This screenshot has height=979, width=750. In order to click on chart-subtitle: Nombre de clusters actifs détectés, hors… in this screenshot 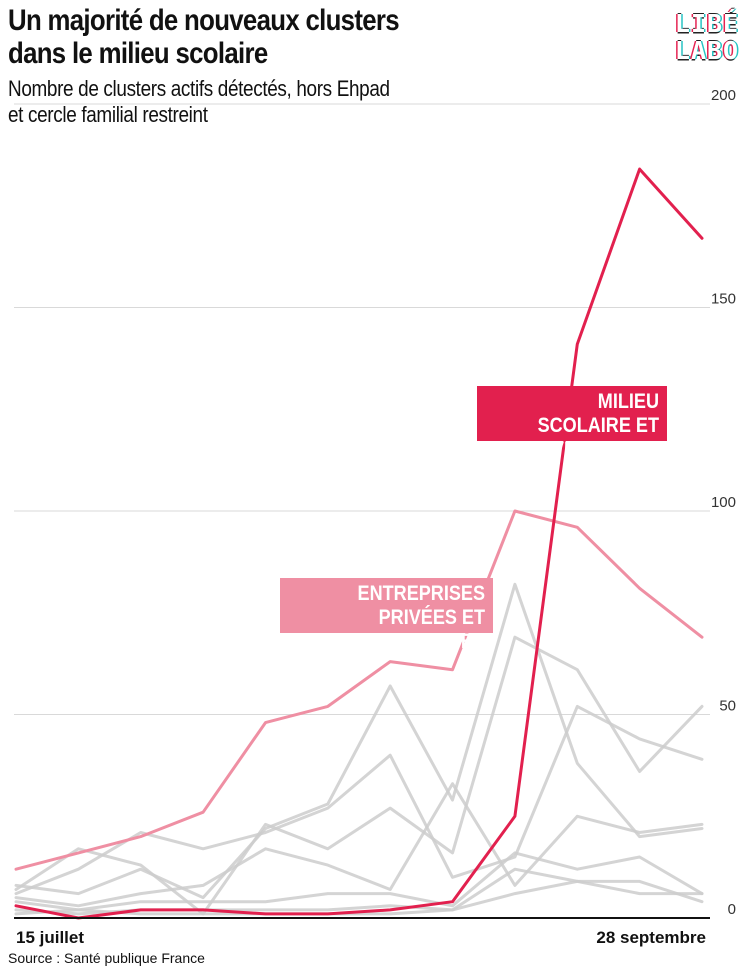, I will do `click(199, 101)`.